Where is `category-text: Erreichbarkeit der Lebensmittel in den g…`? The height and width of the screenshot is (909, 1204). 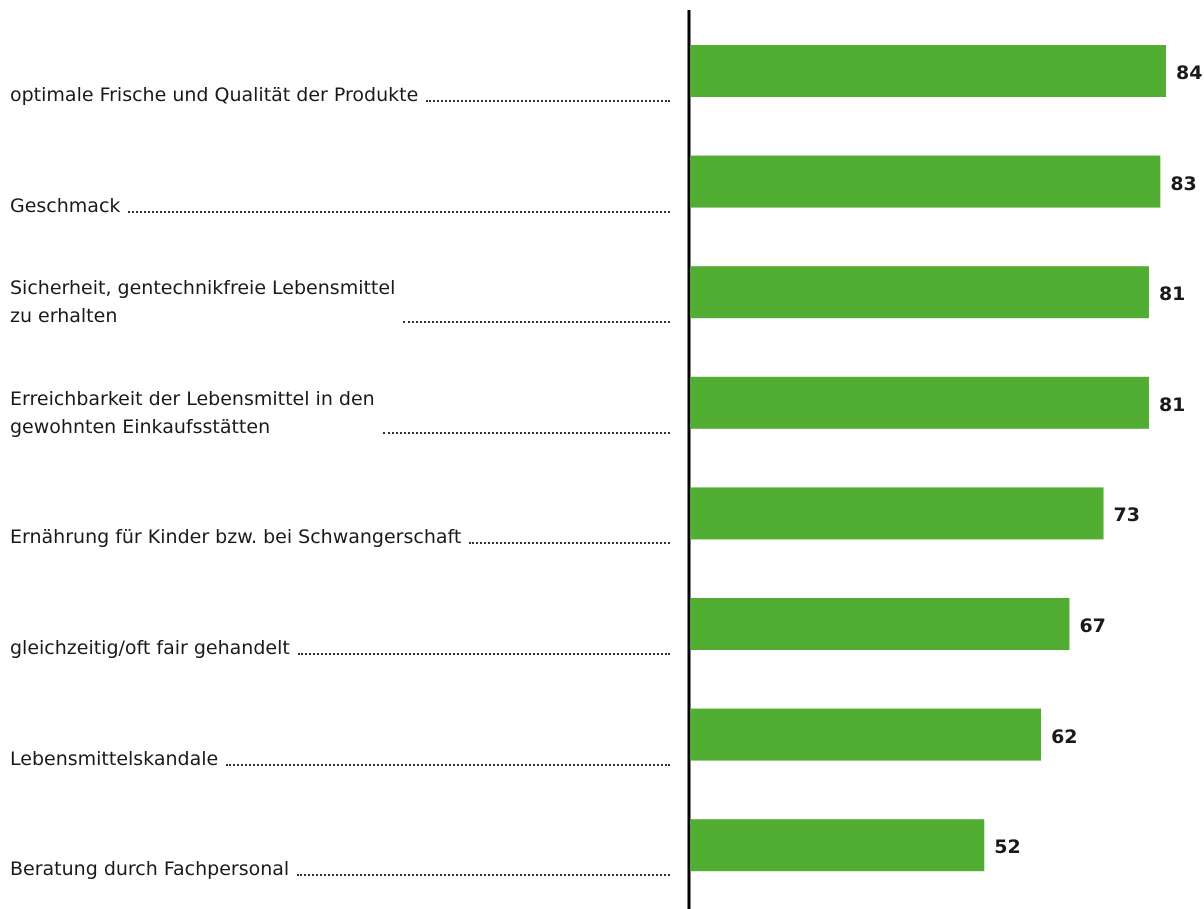 category-text: Erreichbarkeit der Lebensmittel in den g… is located at coordinates (192, 412).